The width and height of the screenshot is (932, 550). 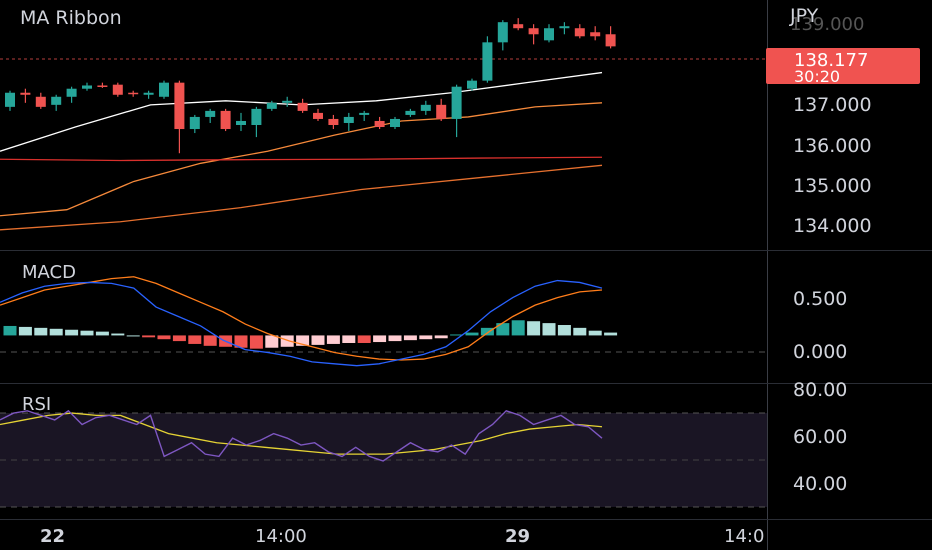 I want to click on time-tick-label: 22, so click(x=52, y=536).